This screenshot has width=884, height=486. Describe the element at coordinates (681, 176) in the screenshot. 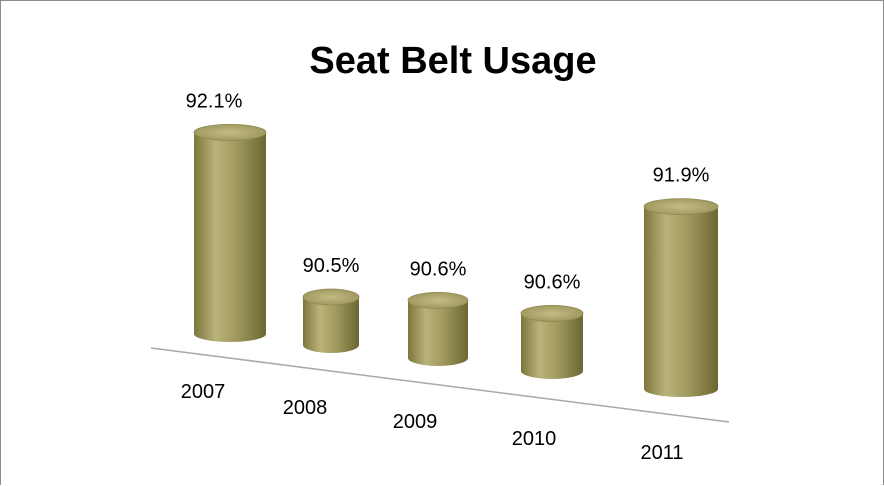

I see `data-label: 91.9%` at that location.